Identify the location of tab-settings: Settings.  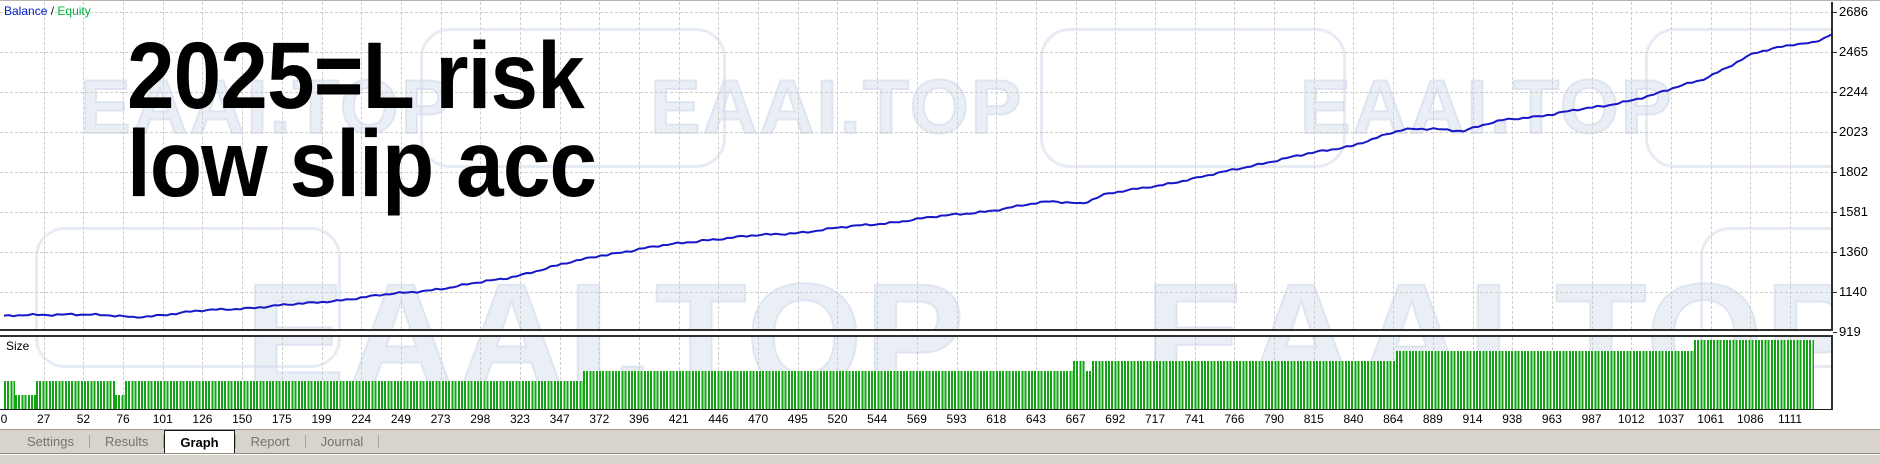
(50, 441).